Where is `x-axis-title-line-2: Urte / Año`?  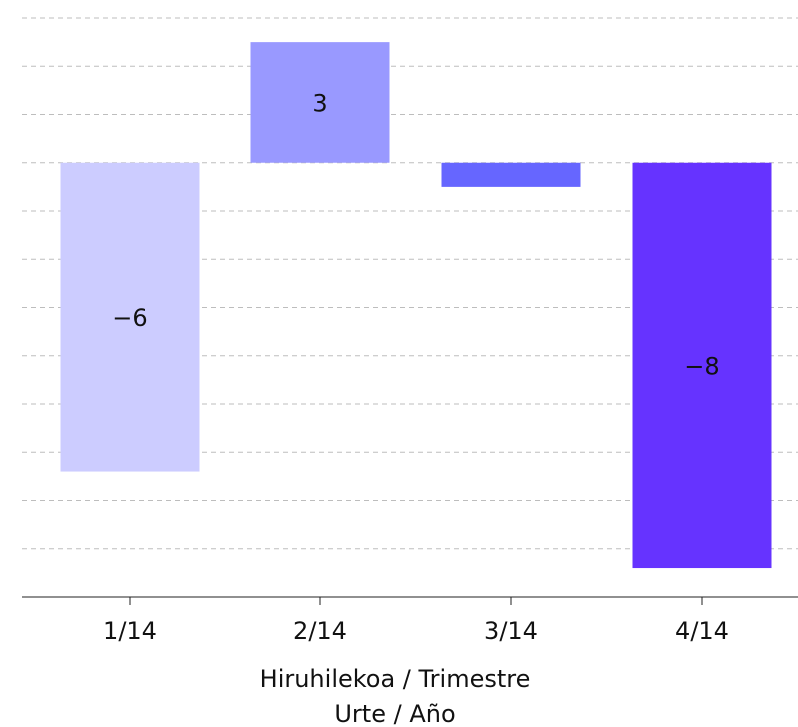
x-axis-title-line-2: Urte / Año is located at coordinates (394, 713).